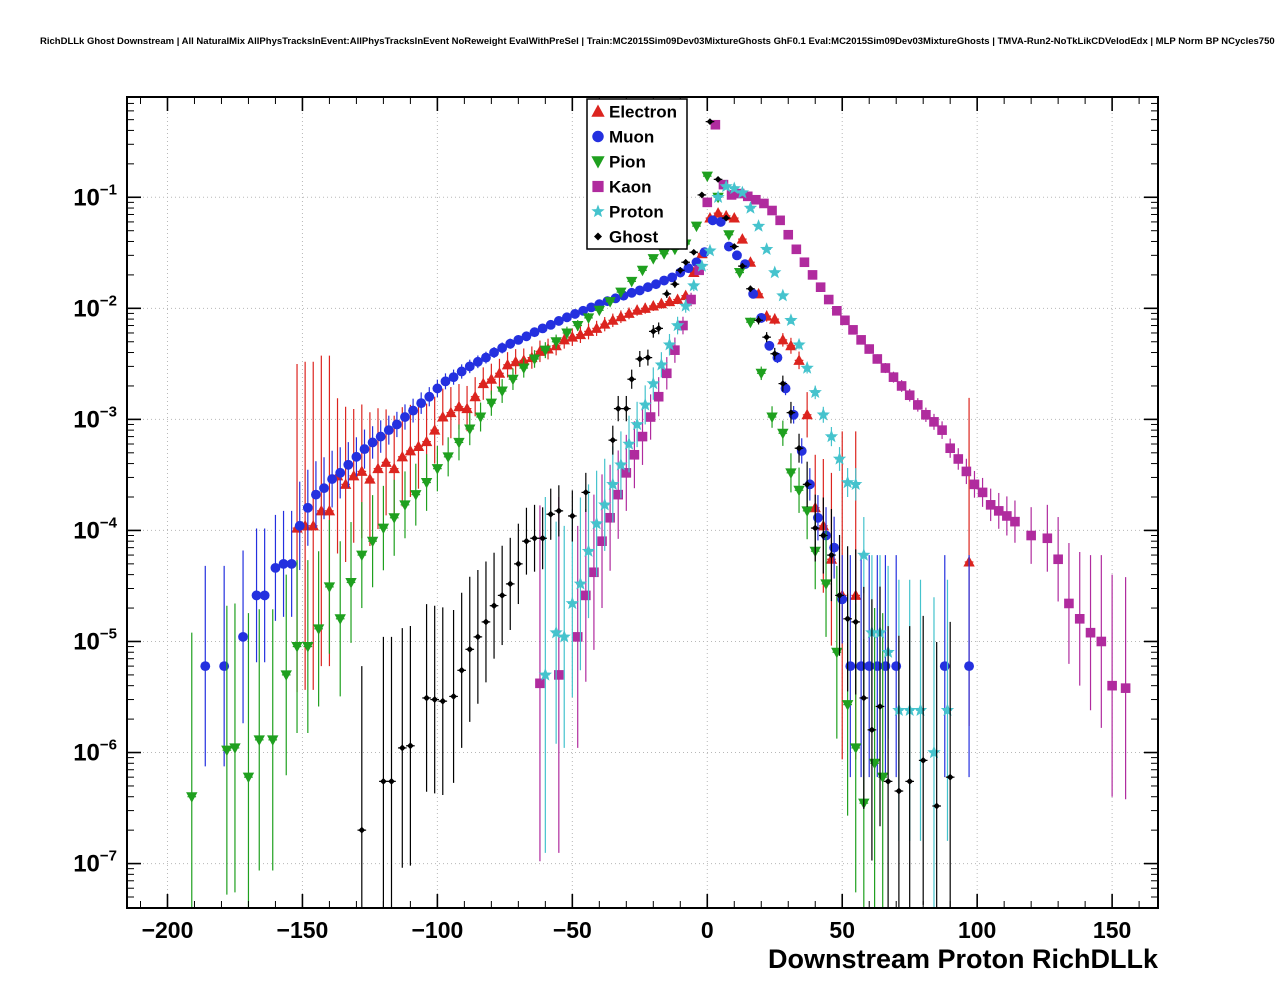 The height and width of the screenshot is (996, 1276). I want to click on y-tick-label: 10⁻³, so click(95, 418).